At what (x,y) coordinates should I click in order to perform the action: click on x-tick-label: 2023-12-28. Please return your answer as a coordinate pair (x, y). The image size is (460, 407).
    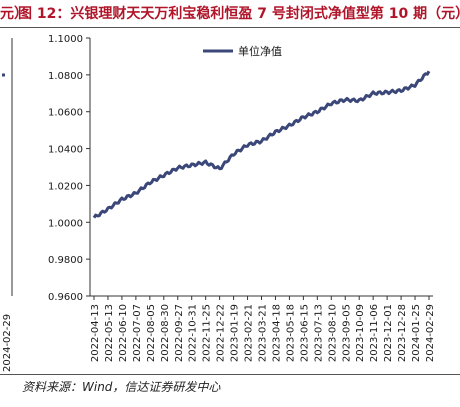
    Looking at the image, I should click on (402, 333).